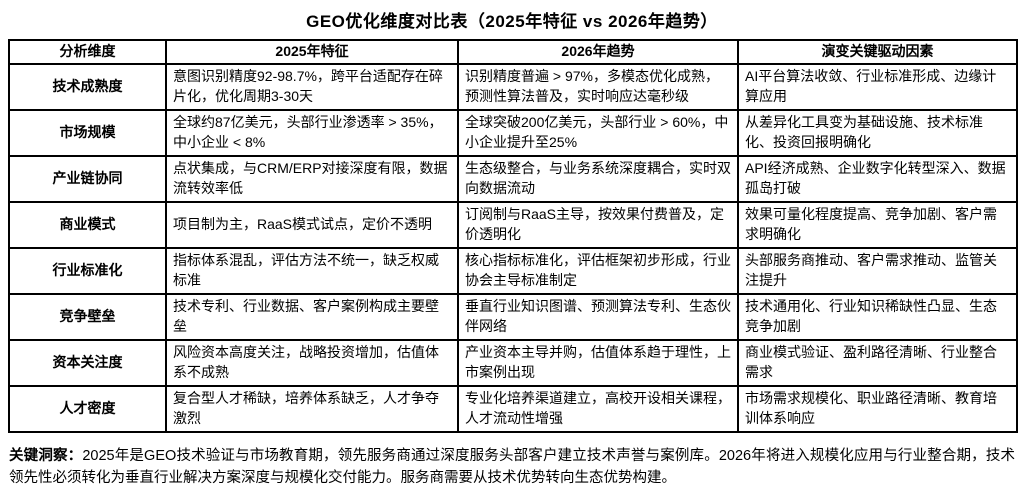 This screenshot has height=486, width=1024. Describe the element at coordinates (87, 179) in the screenshot. I see `dimension-cell: 产业链协同` at that location.